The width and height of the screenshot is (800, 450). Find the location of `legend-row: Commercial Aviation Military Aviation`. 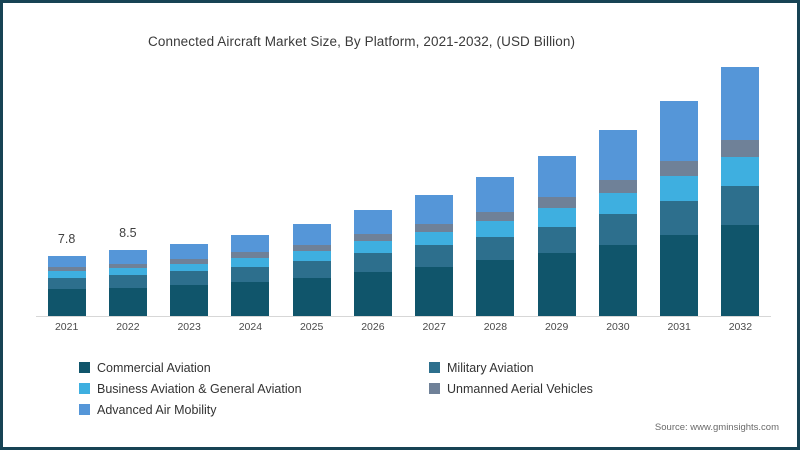

legend-row: Commercial Aviation Military Aviation is located at coordinates (399, 367).